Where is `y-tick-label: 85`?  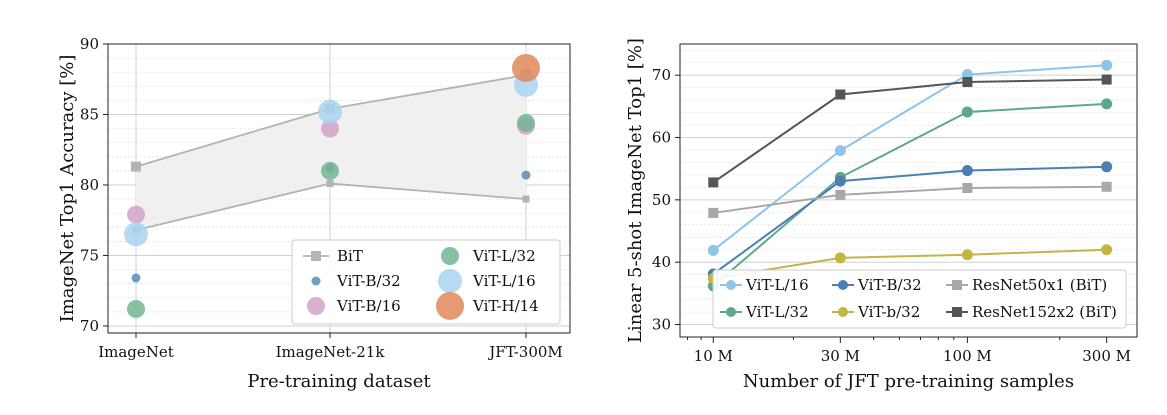 y-tick-label: 85 is located at coordinates (89, 114).